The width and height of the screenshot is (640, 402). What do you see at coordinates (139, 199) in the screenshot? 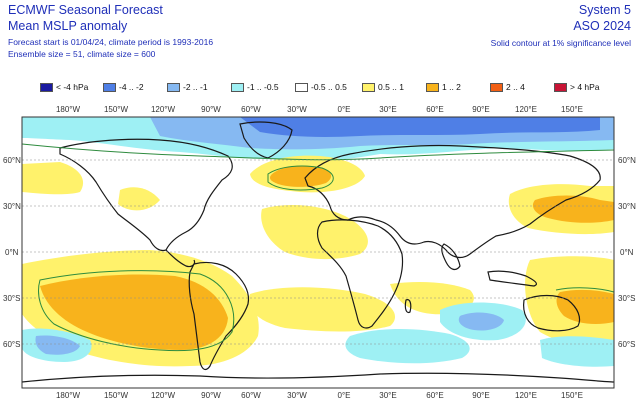
I see `anomaly-positive-north-america` at bounding box center [139, 199].